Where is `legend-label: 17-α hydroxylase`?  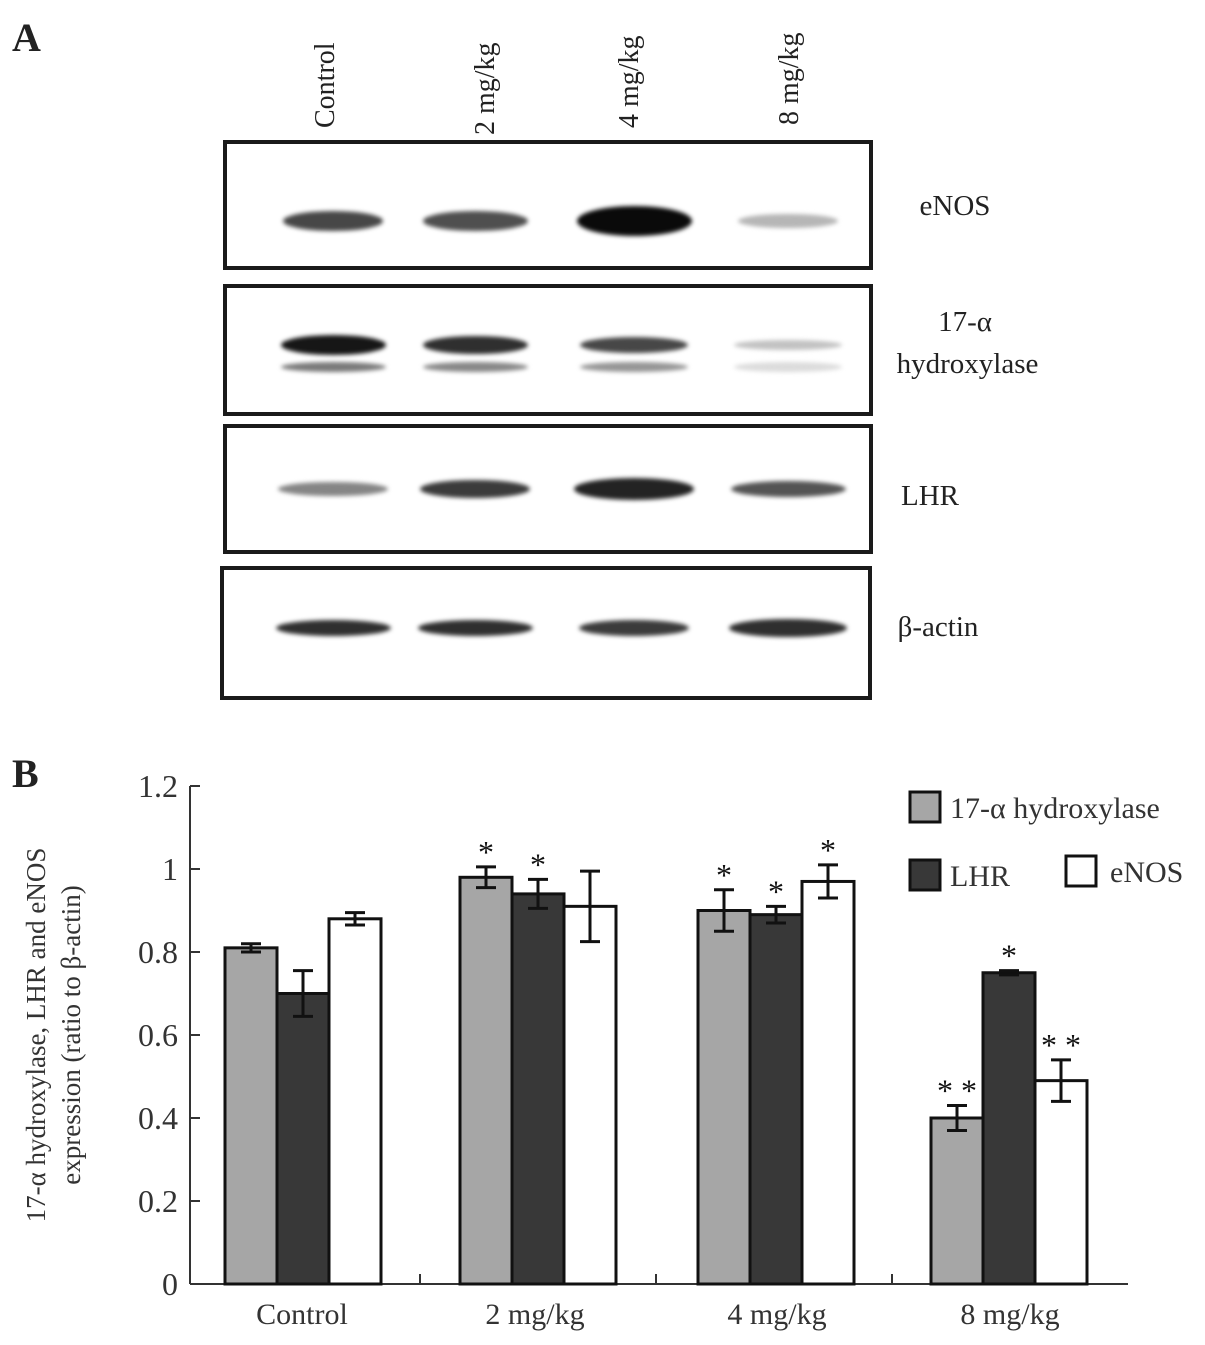
legend-label: 17-α hydroxylase is located at coordinates (1055, 808).